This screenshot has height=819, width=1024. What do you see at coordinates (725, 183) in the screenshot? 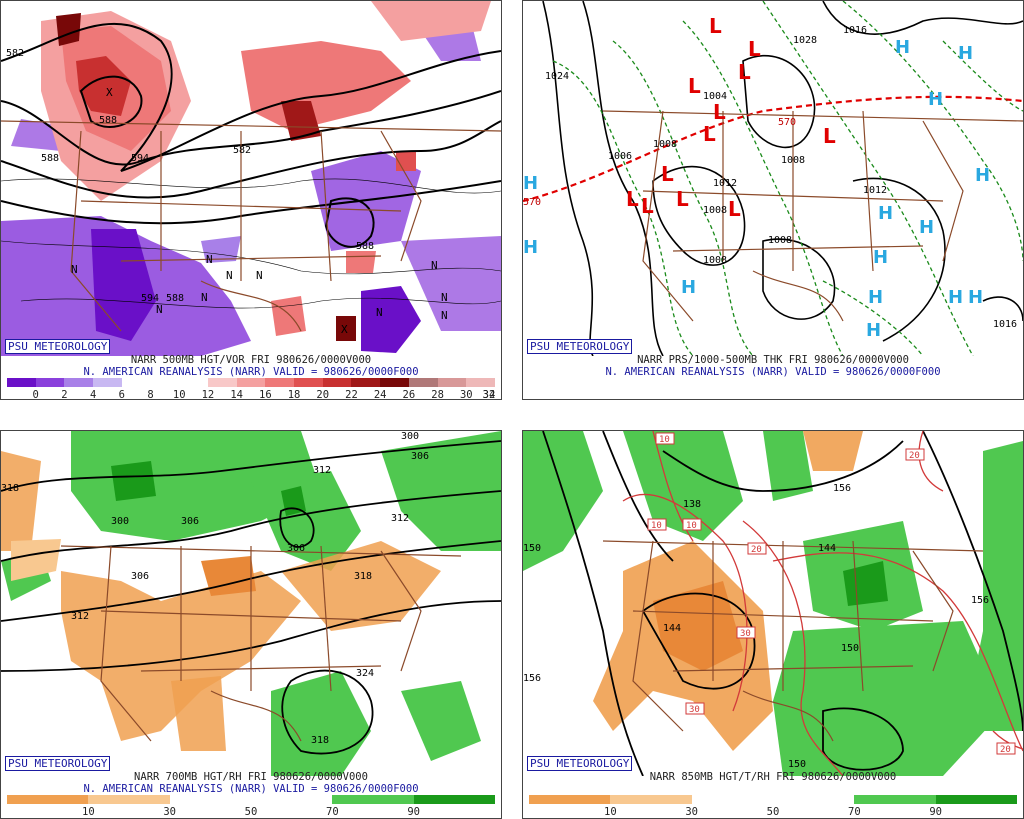
I see `isobar-label: 1012` at bounding box center [725, 183].